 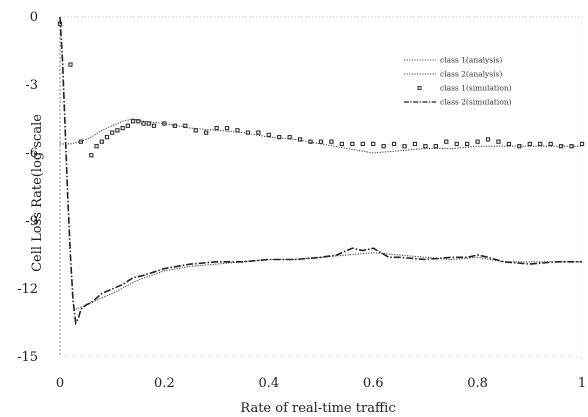 I want to click on legend-item: class 1(analysis), so click(x=453, y=60).